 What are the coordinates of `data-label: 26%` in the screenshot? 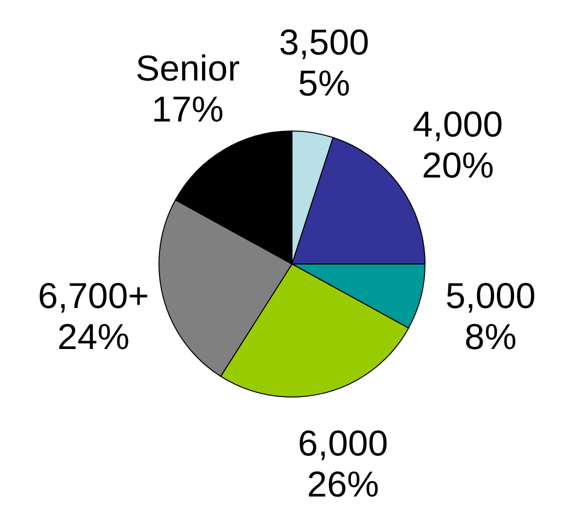 It's located at (343, 484).